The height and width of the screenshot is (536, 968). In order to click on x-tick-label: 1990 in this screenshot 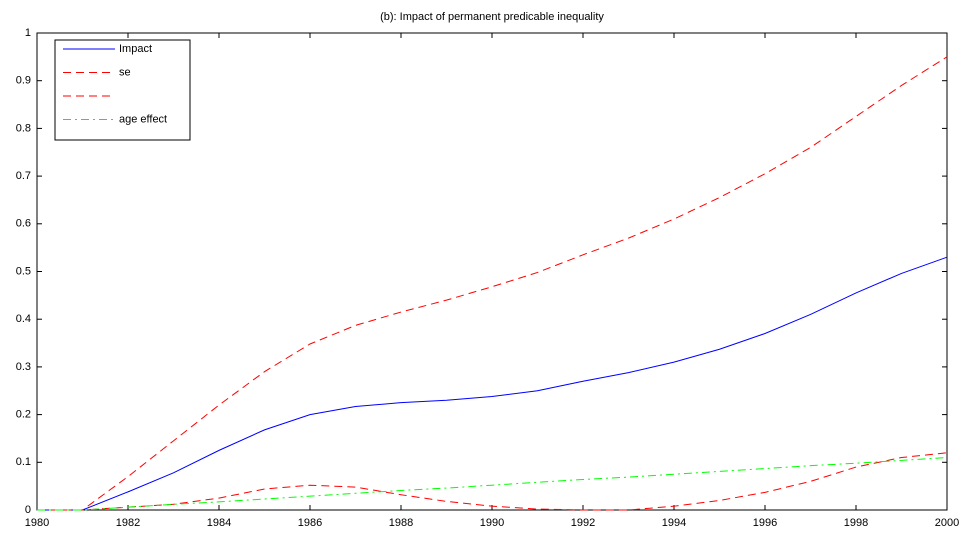, I will do `click(492, 523)`.